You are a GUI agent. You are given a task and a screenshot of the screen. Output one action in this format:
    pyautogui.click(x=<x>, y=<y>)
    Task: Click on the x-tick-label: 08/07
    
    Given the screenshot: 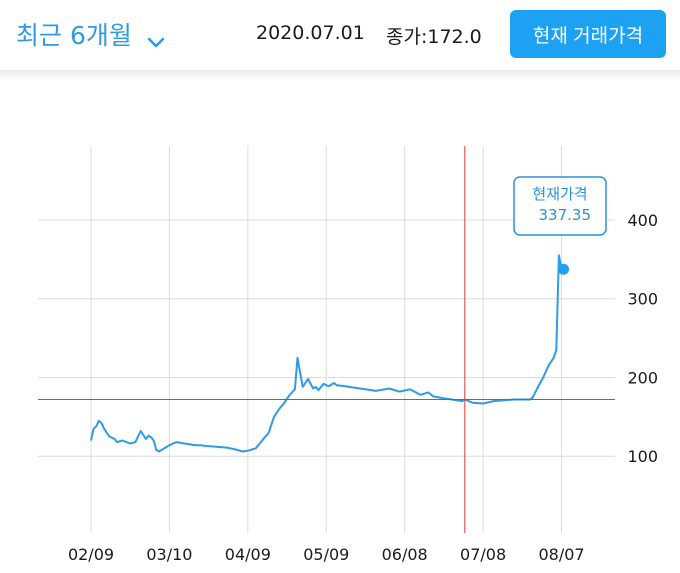 What is the action you would take?
    pyautogui.click(x=561, y=554)
    